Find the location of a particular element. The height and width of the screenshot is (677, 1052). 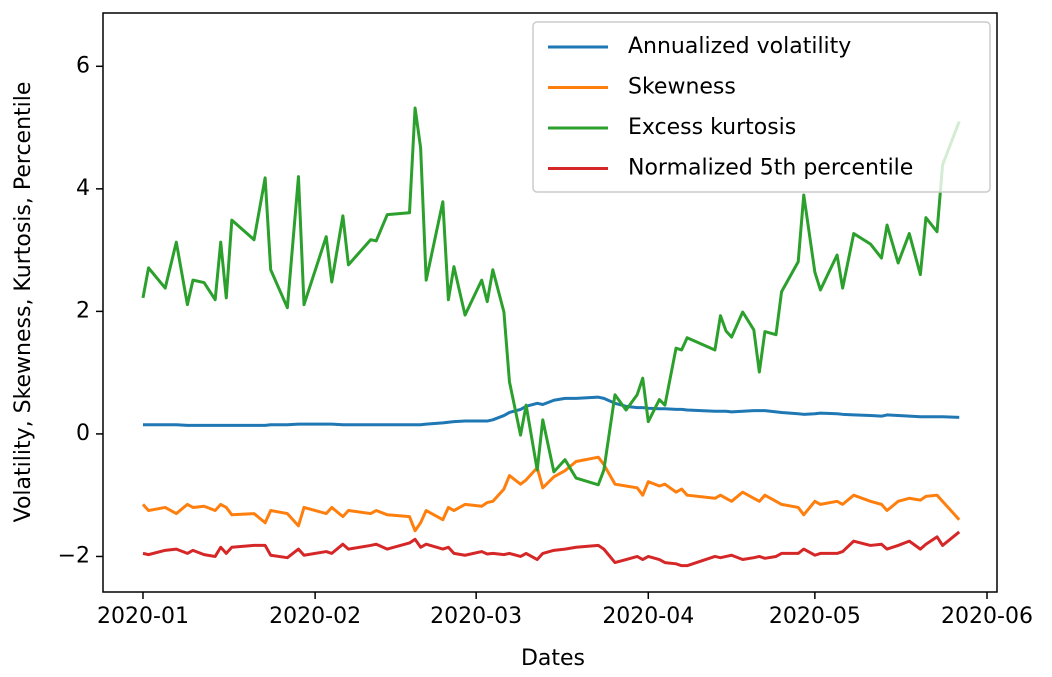

x-tick-label: 2020-03 is located at coordinates (476, 616).